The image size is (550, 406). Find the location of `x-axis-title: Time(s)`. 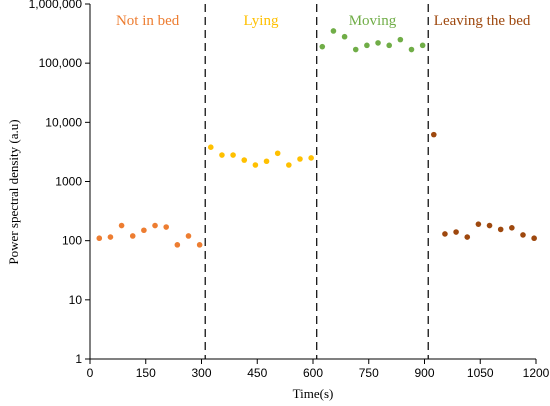

x-axis-title: Time(s) is located at coordinates (313, 393).